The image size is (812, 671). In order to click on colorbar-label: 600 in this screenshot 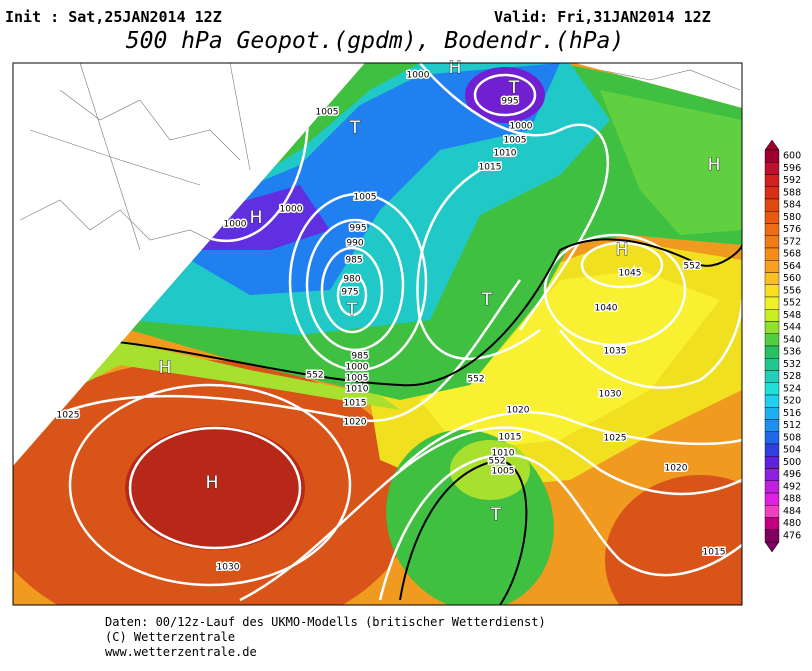, I will do `click(792, 156)`.